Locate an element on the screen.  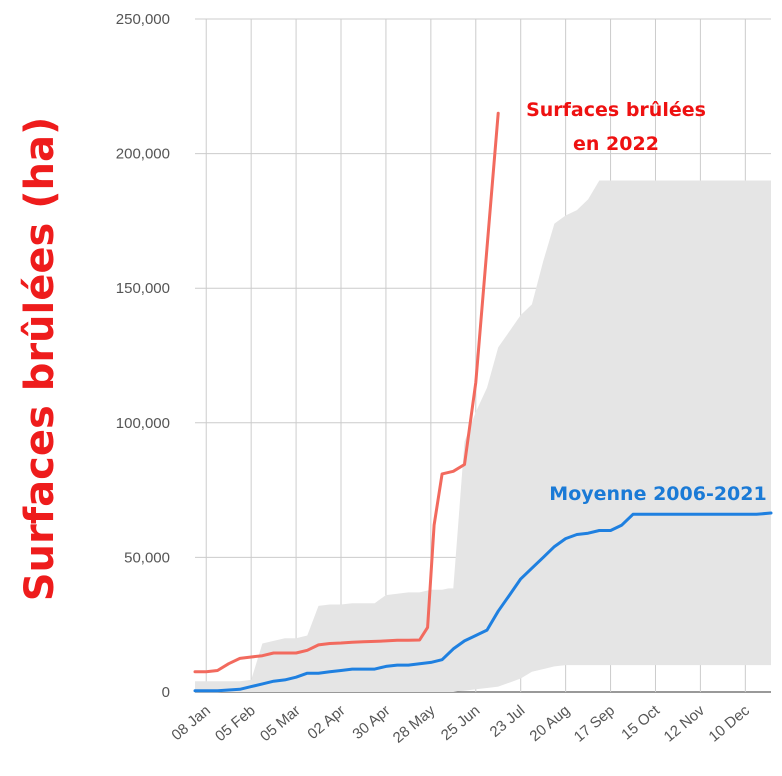
x-tick-label: 28 May is located at coordinates (414, 724).